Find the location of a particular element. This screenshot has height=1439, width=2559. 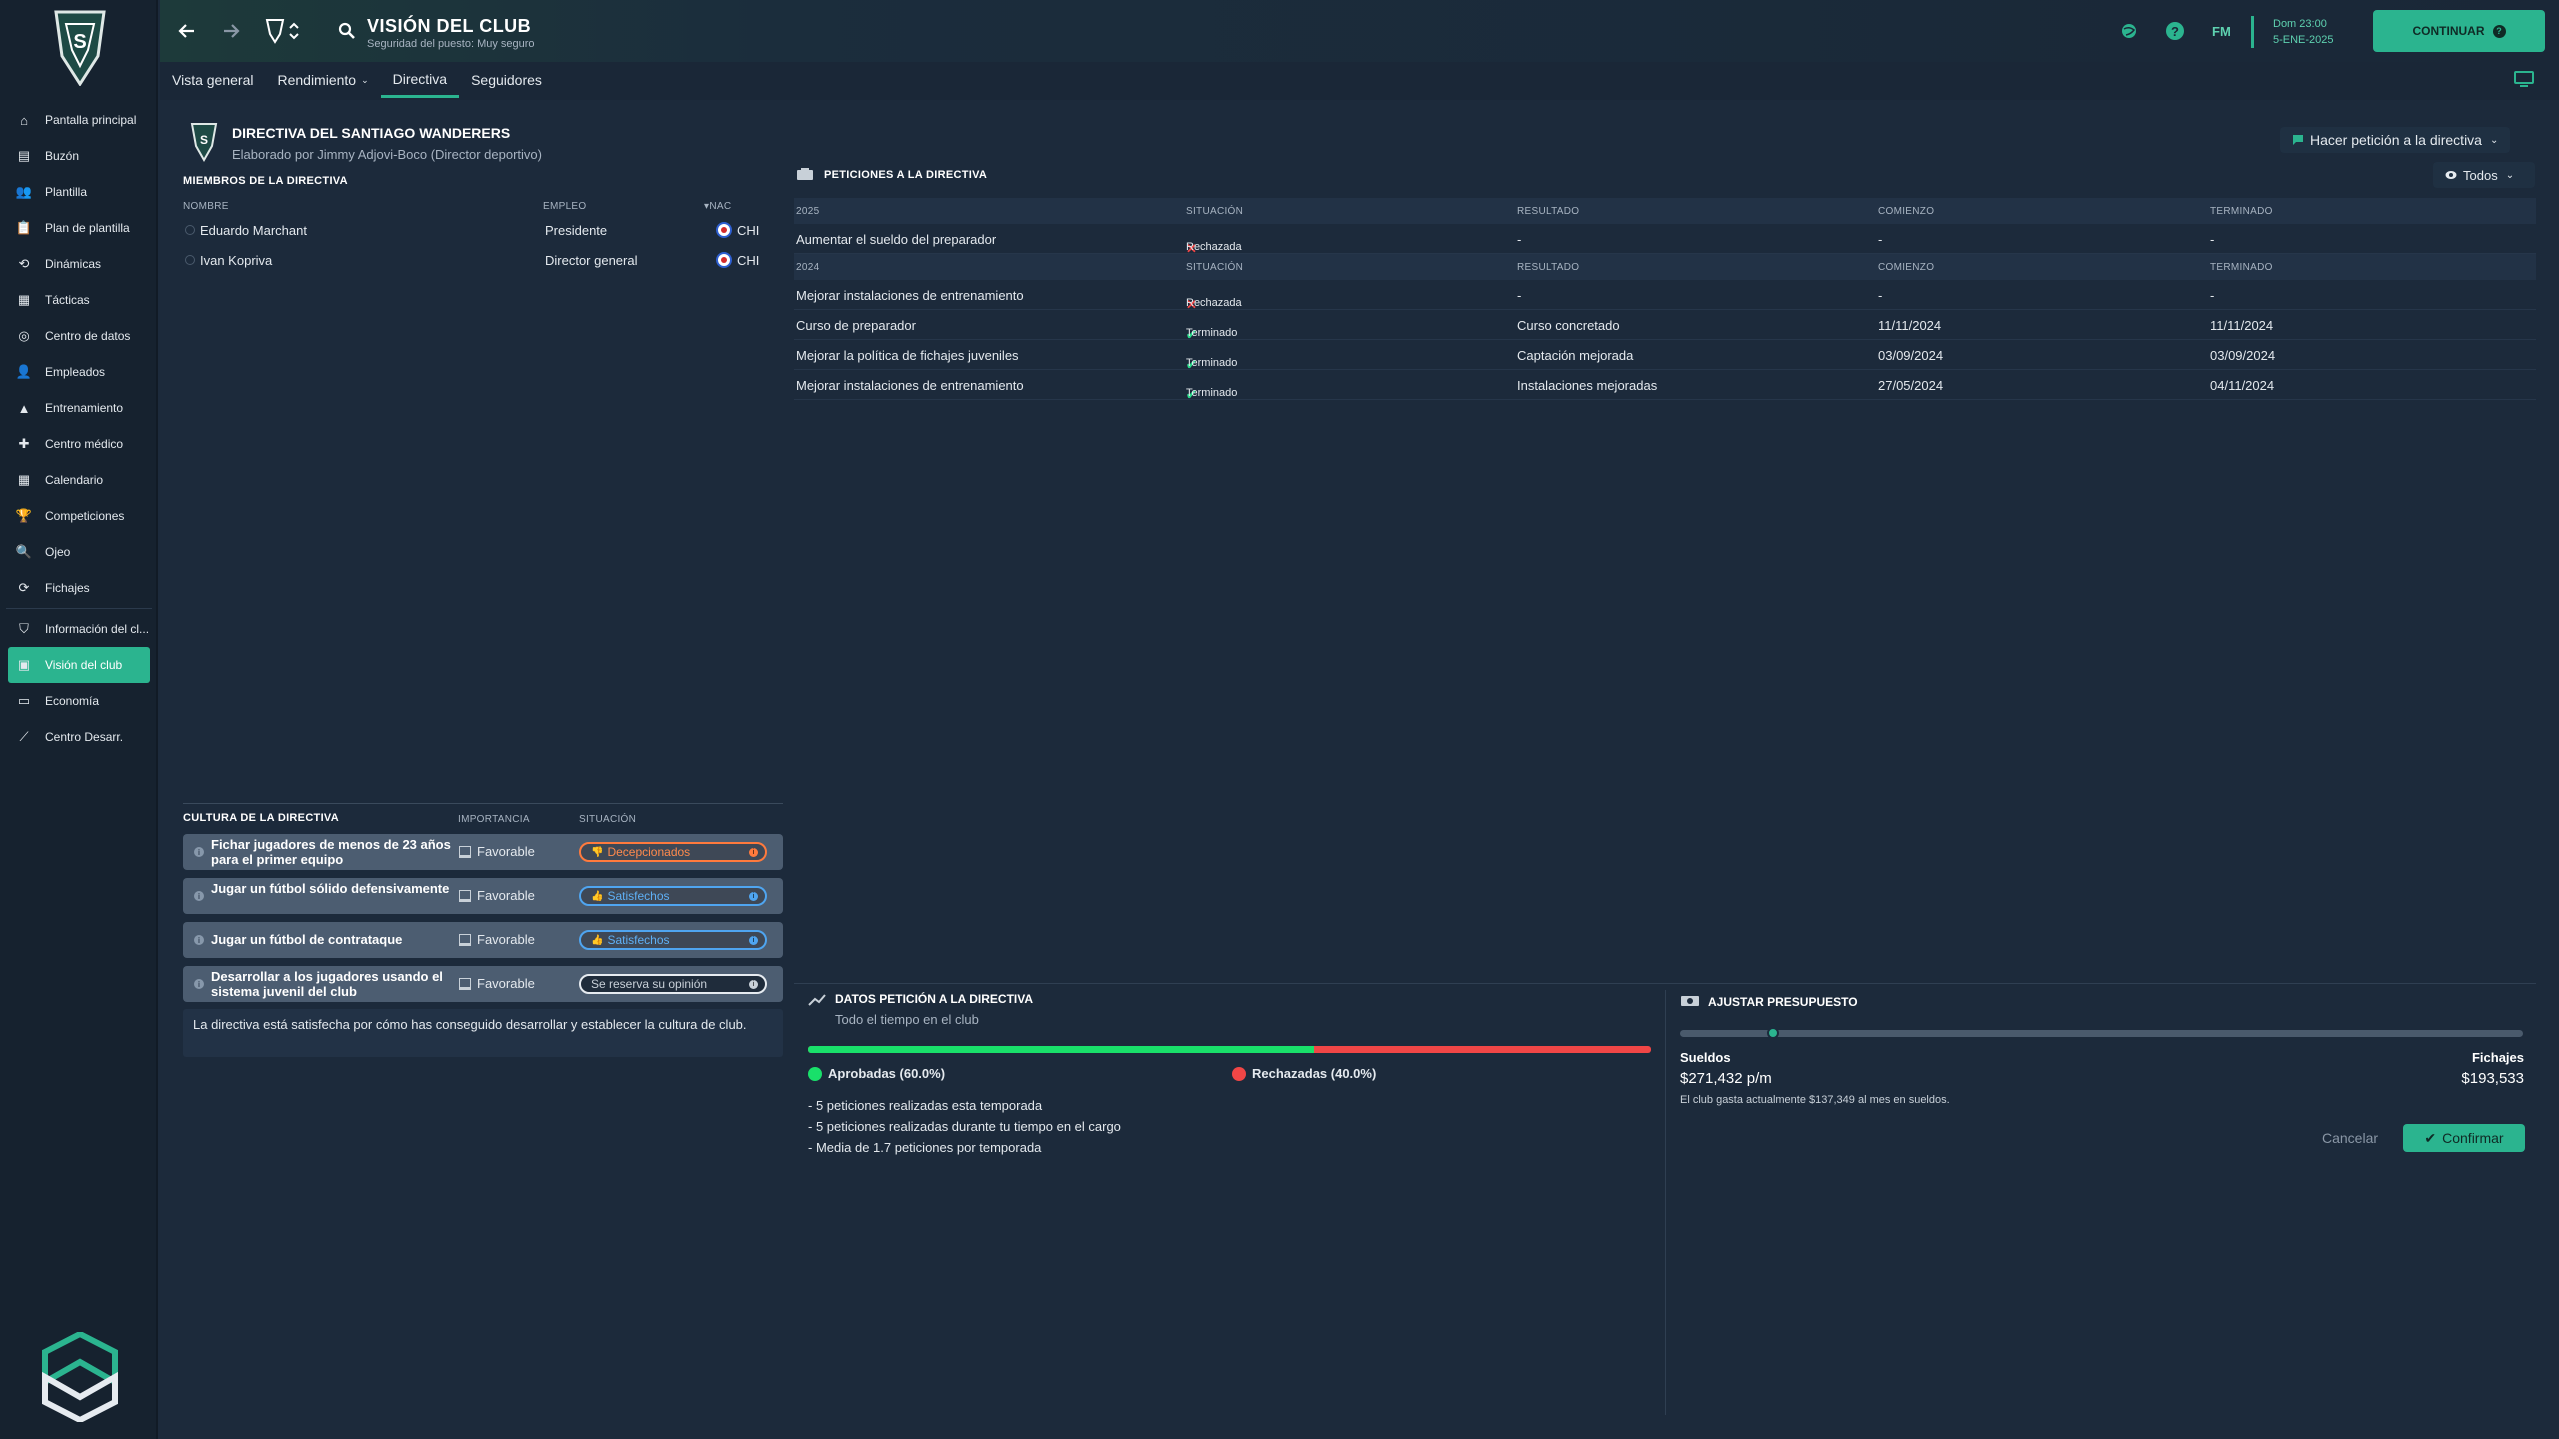

check-icon: ✔ is located at coordinates (2430, 1137).